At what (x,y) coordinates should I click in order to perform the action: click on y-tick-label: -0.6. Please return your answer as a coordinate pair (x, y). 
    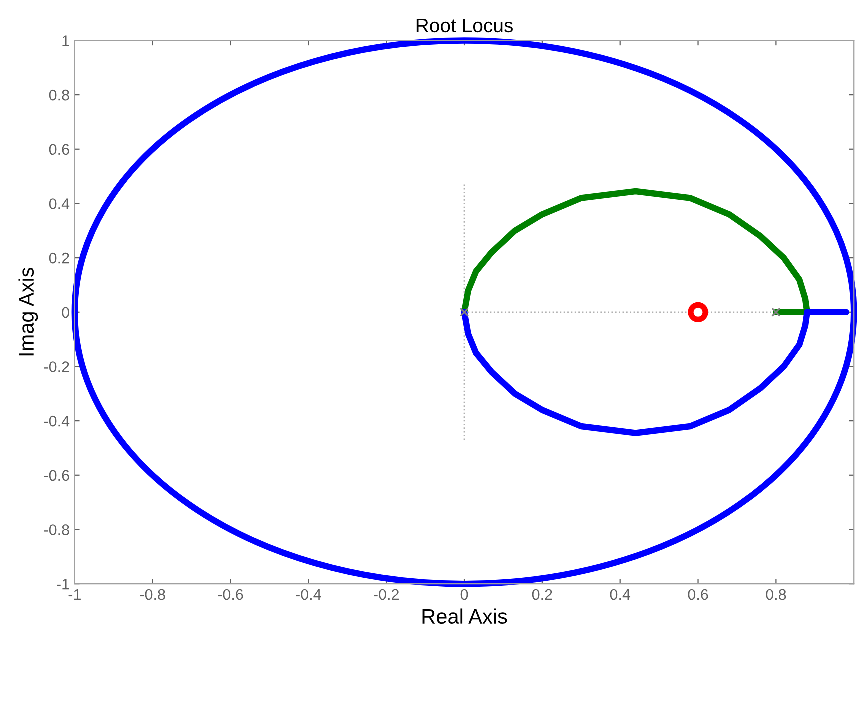
    Looking at the image, I should click on (57, 476).